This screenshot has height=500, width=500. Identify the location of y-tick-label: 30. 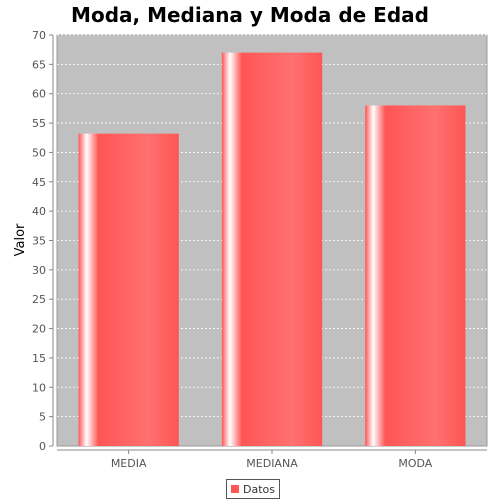
(39, 270).